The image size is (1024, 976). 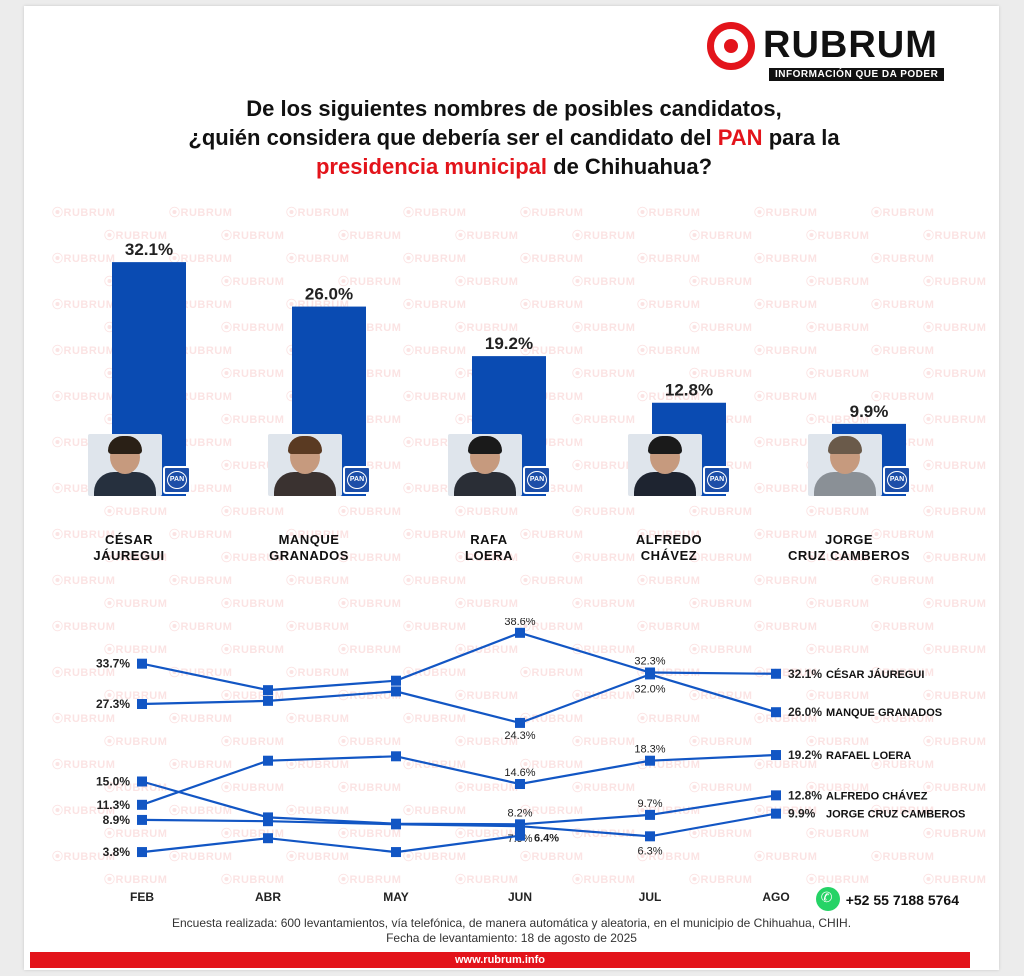 I want to click on point-label: 11.3%, so click(x=114, y=805).